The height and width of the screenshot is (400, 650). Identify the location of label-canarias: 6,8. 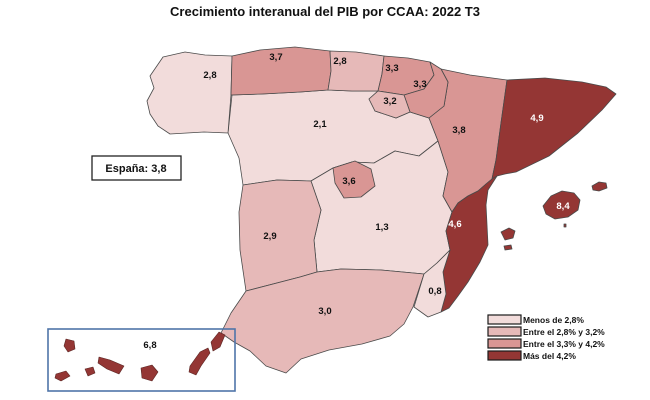
(149, 345).